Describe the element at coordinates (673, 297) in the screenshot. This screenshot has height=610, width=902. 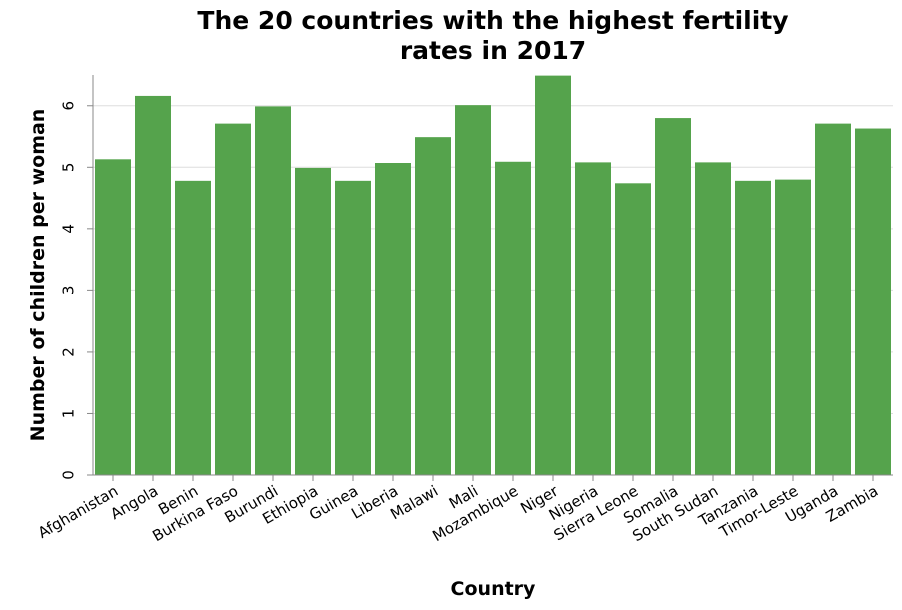
I see `bar-somalia` at that location.